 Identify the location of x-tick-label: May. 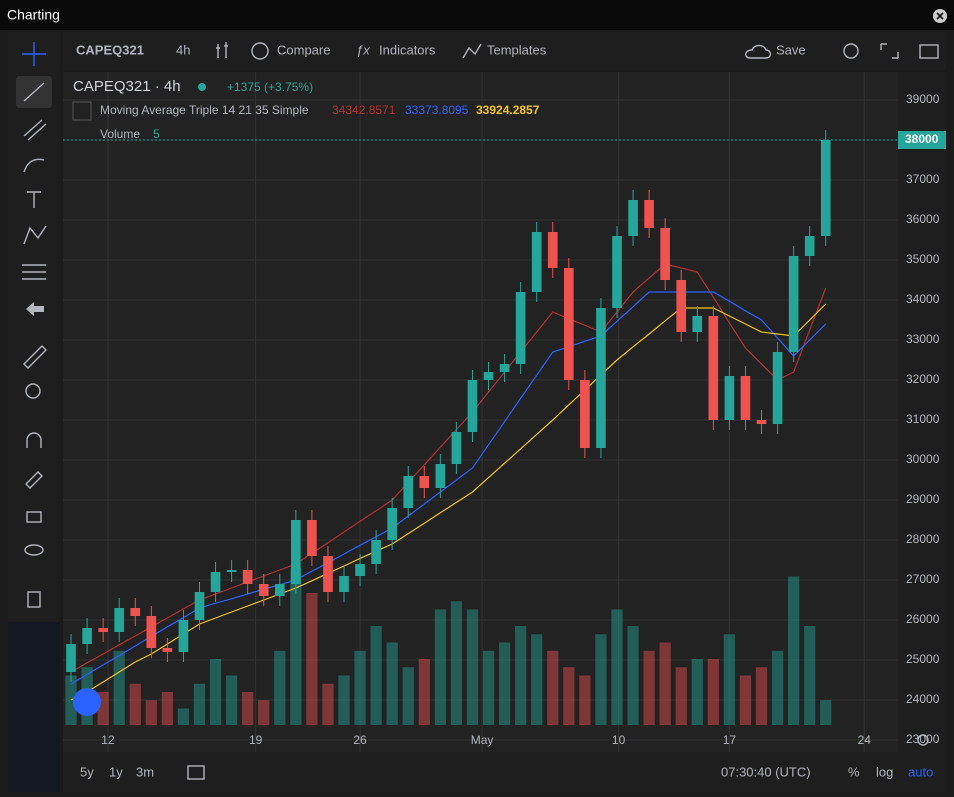
(482, 740).